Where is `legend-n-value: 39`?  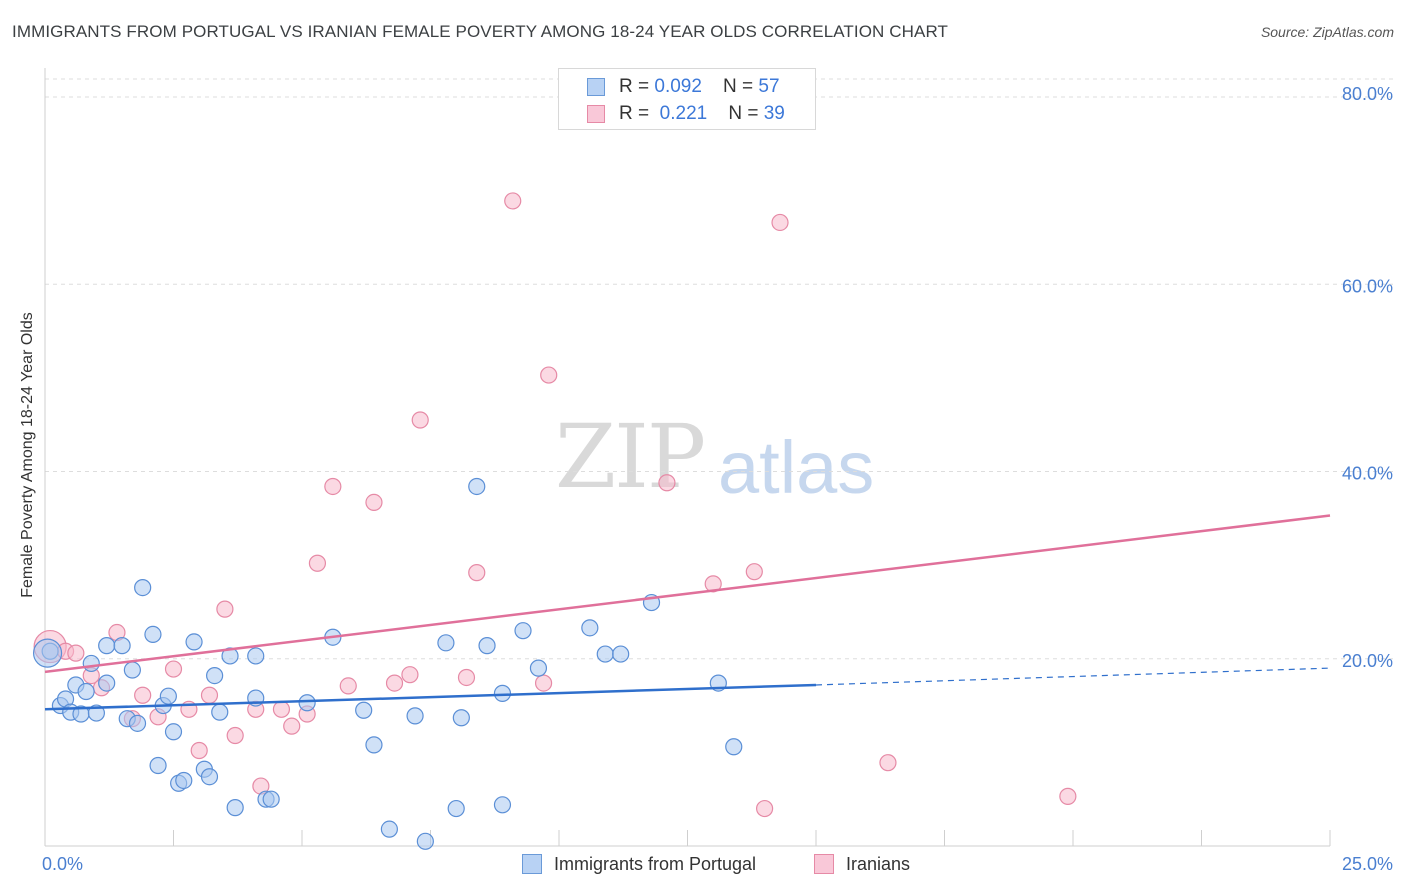
legend-n-value: 39 is located at coordinates (774, 113).